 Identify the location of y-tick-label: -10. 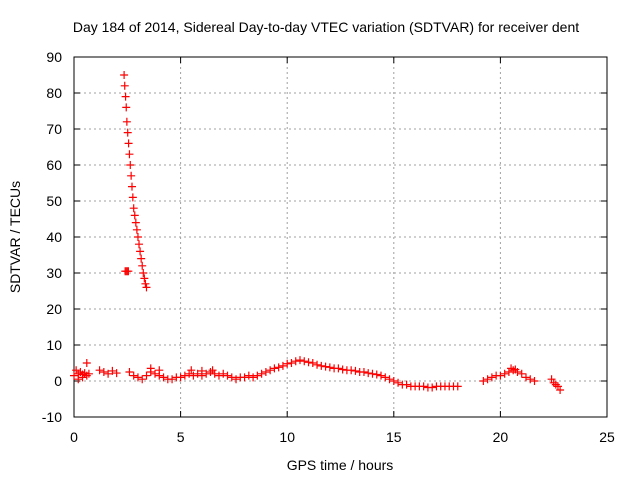
(52, 417).